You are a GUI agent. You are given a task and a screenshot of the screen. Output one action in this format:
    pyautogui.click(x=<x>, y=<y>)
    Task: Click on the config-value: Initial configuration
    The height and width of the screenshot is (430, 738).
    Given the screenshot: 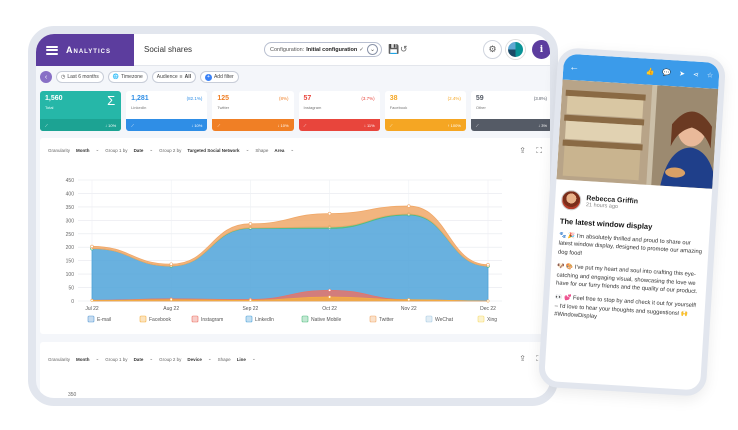 What is the action you would take?
    pyautogui.click(x=332, y=49)
    